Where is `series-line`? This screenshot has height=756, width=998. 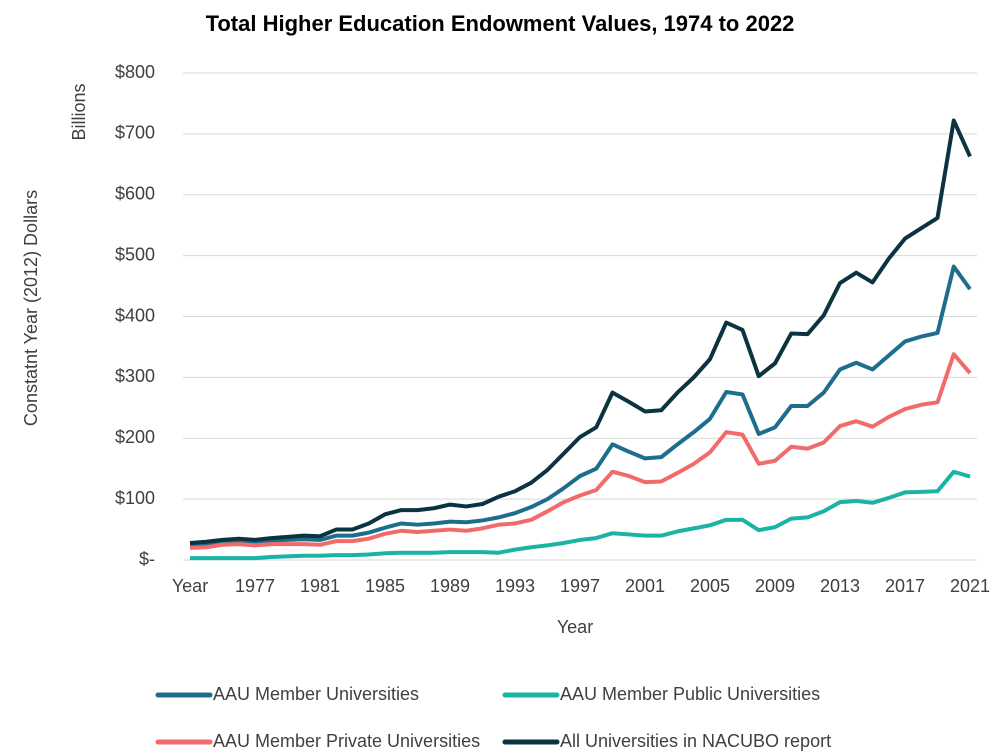
series-line is located at coordinates (580, 515).